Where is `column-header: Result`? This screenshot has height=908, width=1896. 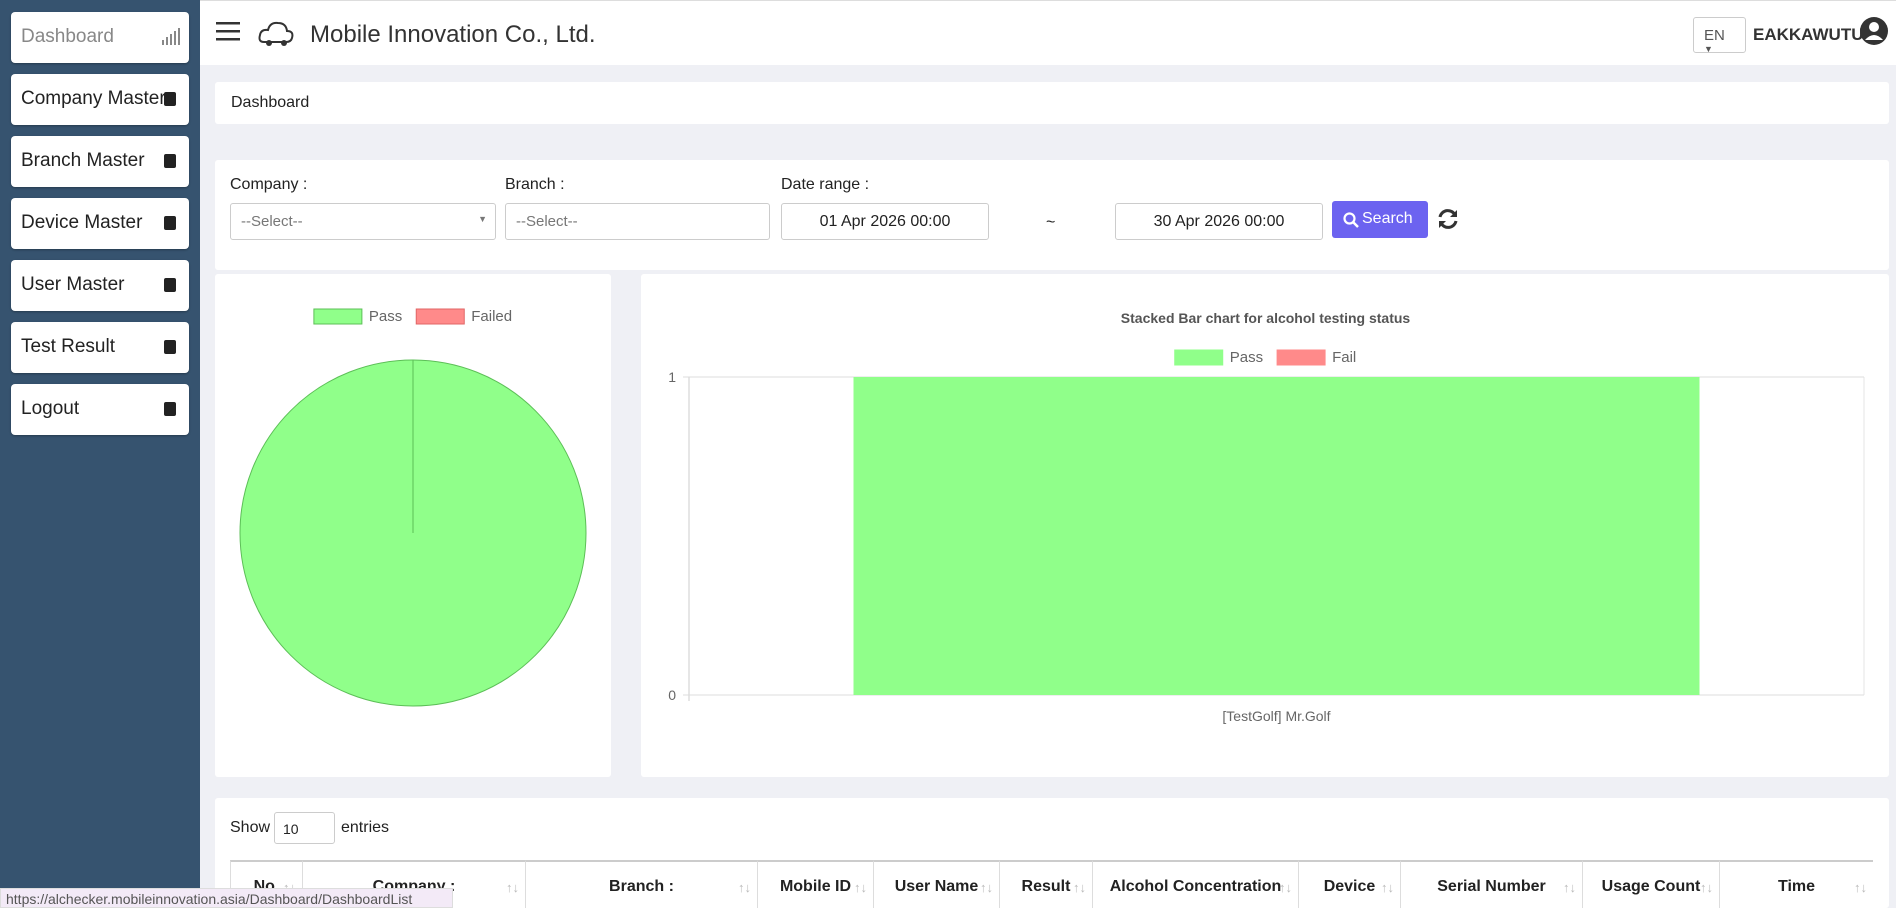 column-header: Result is located at coordinates (1045, 884).